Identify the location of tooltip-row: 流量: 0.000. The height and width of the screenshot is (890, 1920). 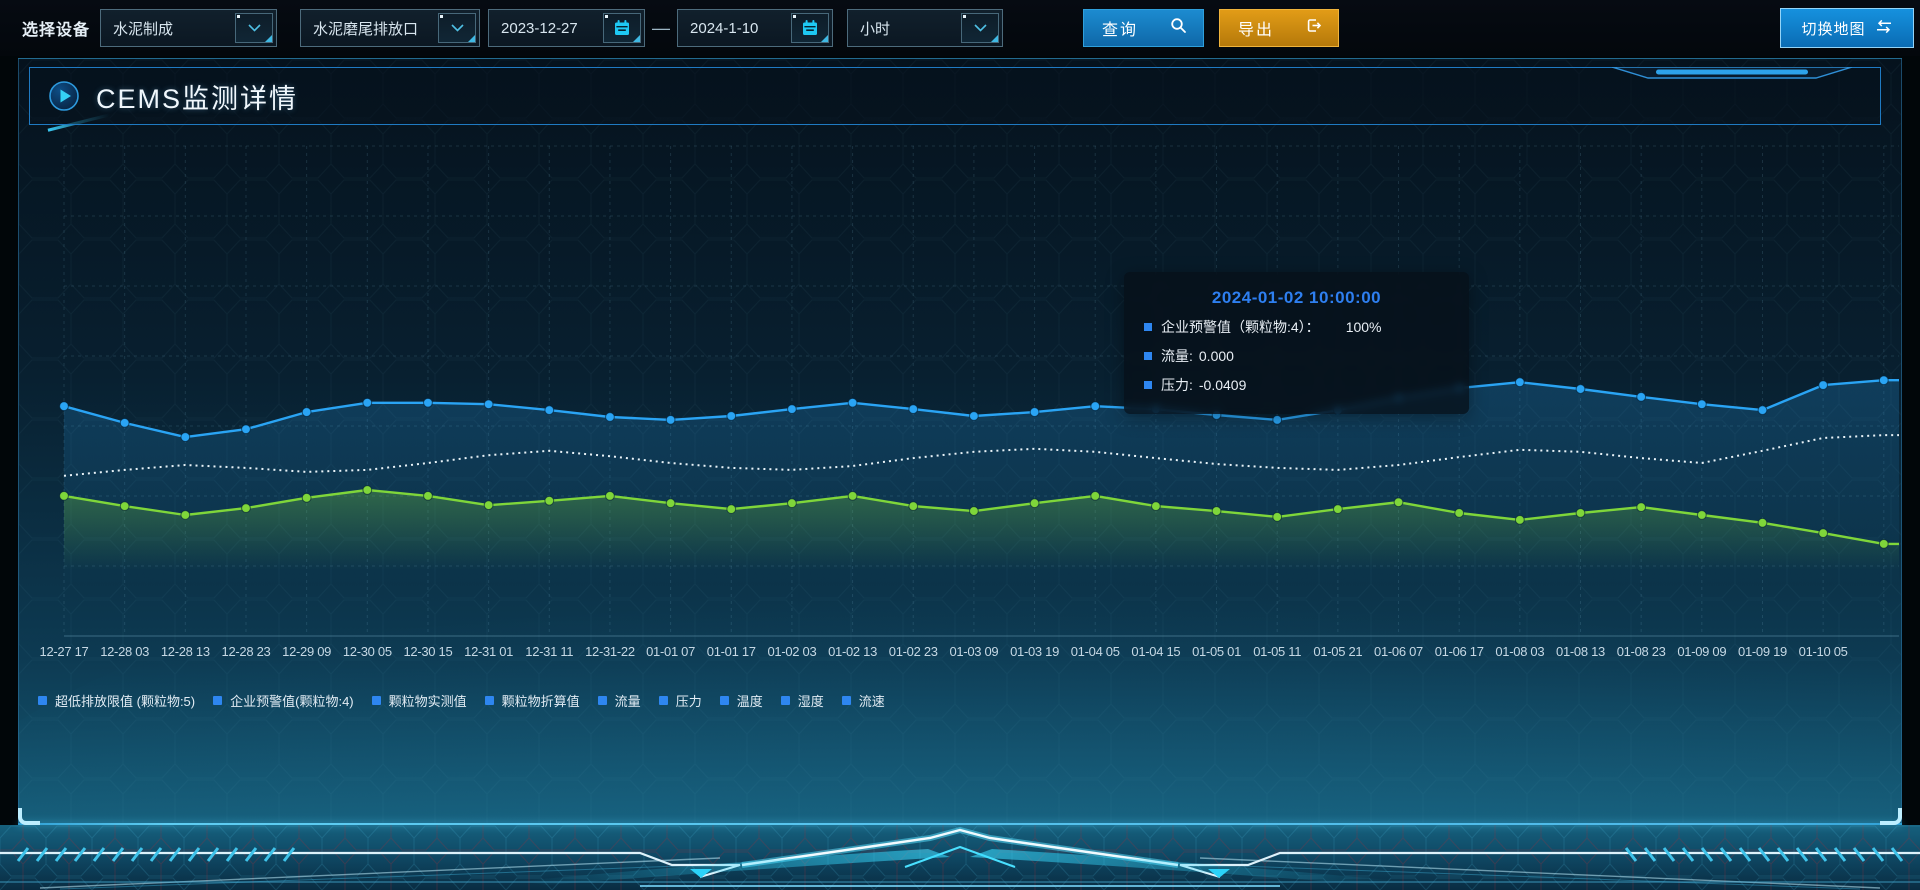
(1296, 356).